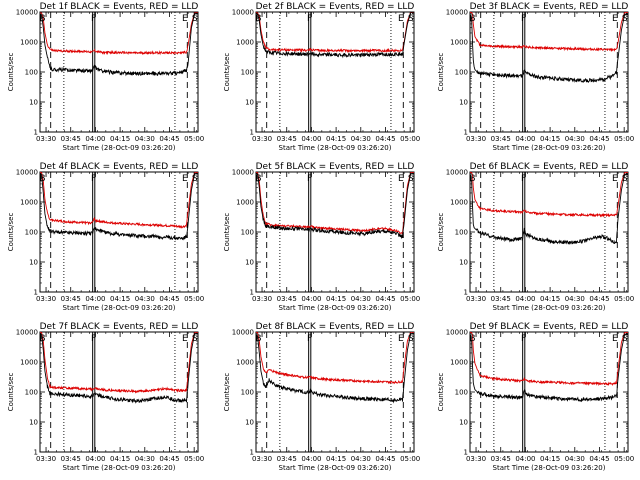  I want to click on chart-title: Det 2f BLACK = Events, RED = LLD, so click(335, 7).